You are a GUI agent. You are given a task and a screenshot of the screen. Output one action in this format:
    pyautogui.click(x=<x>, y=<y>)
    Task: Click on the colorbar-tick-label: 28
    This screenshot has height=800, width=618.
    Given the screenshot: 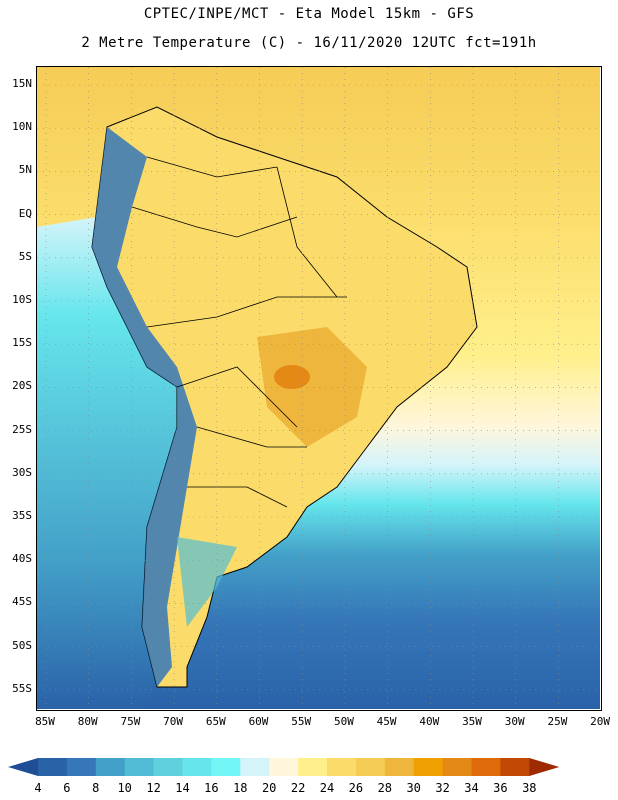 What is the action you would take?
    pyautogui.click(x=385, y=788)
    